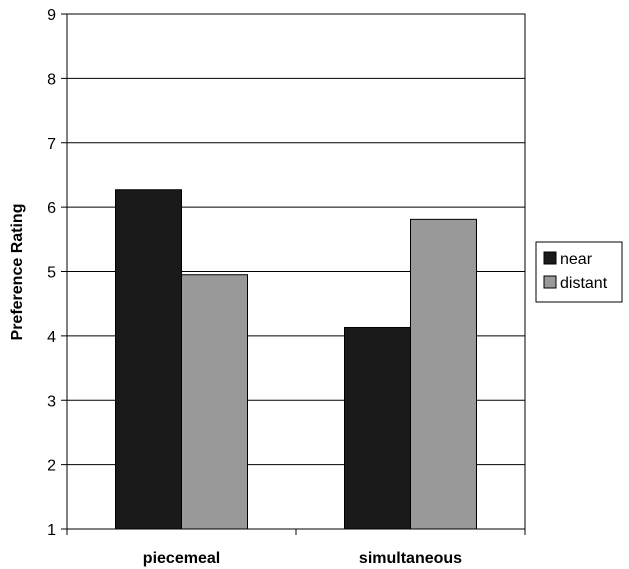  What do you see at coordinates (443, 374) in the screenshot?
I see `bar-distant-simultaneous` at bounding box center [443, 374].